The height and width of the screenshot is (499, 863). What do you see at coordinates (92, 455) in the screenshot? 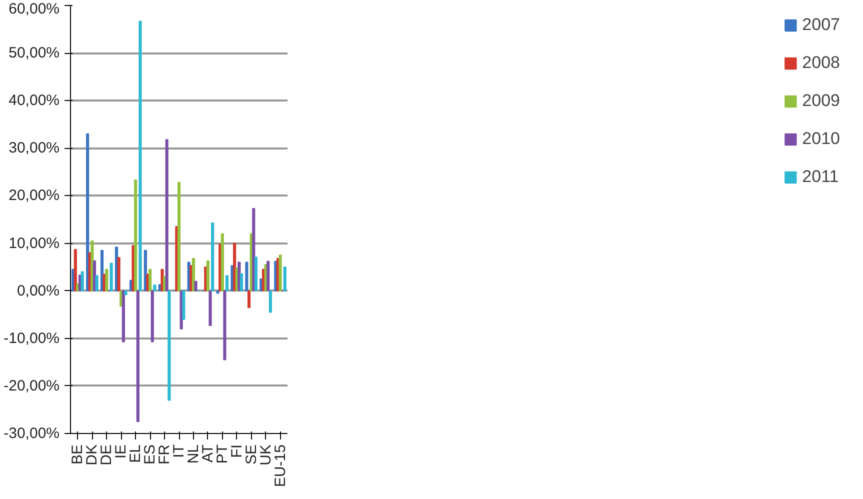
I see `x-tick-label: DK` at bounding box center [92, 455].